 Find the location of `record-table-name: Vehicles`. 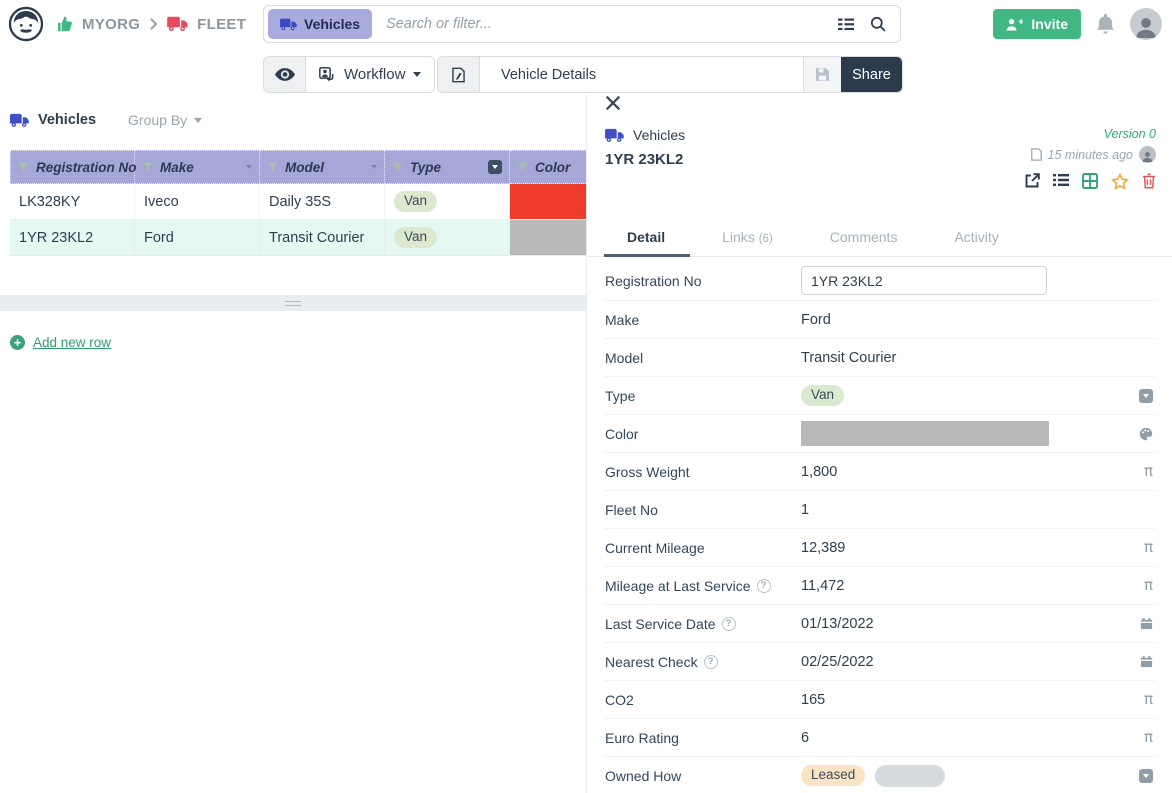

record-table-name: Vehicles is located at coordinates (645, 135).